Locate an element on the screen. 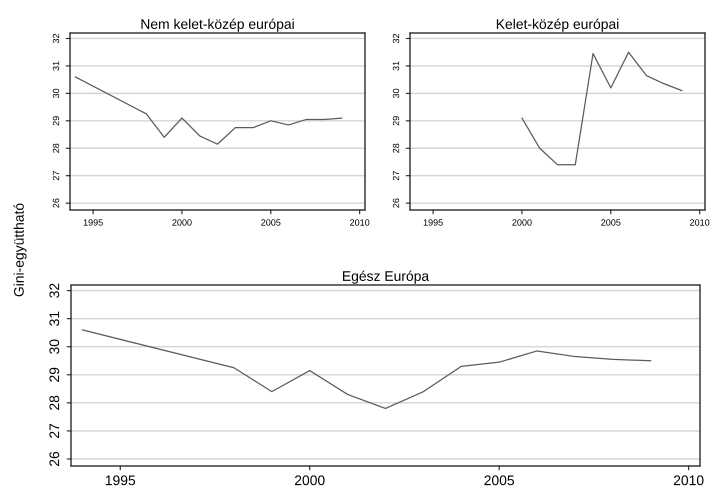 The width and height of the screenshot is (717, 490). chart-title: Nem kelet-közép európai is located at coordinates (217, 25).